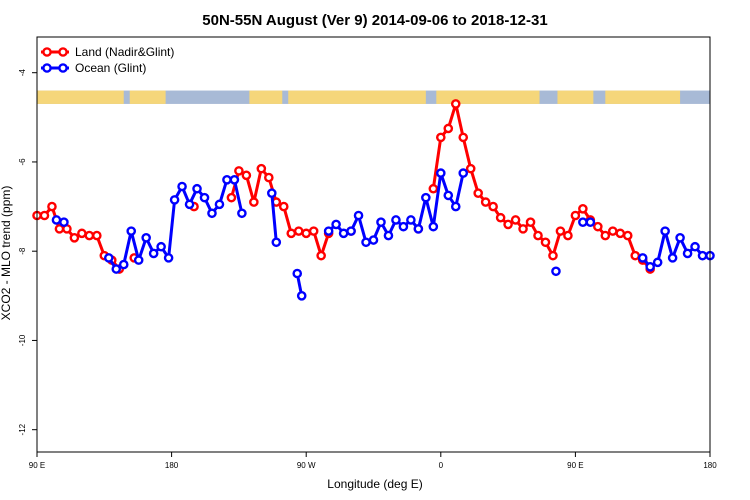 The image size is (750, 500). I want to click on y-tick-label: -6, so click(22, 162).